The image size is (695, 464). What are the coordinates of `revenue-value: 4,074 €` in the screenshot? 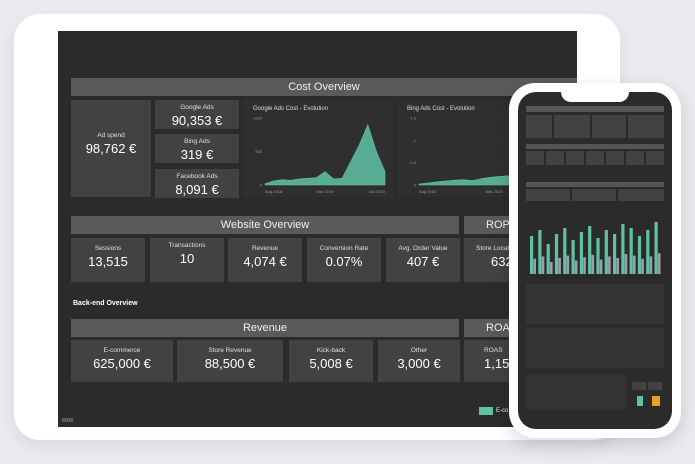 It's located at (265, 261).